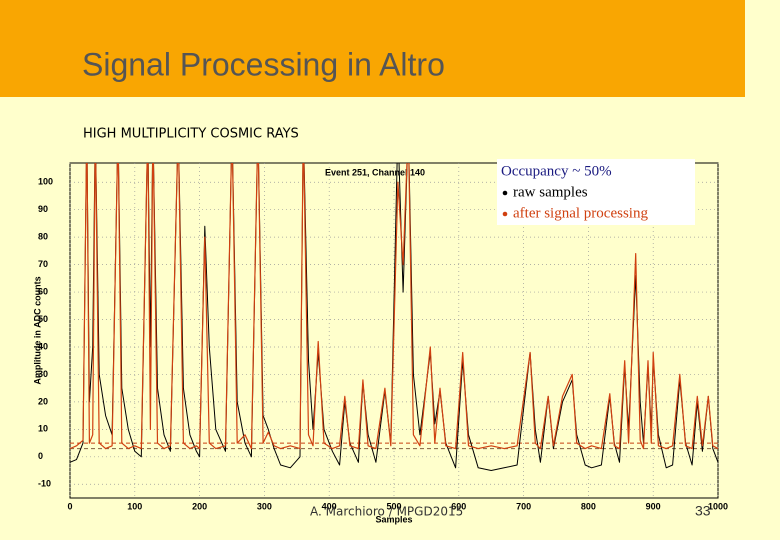 The height and width of the screenshot is (540, 780). What do you see at coordinates (37, 330) in the screenshot?
I see `y-axis-label: Amplitude in ADC counts` at bounding box center [37, 330].